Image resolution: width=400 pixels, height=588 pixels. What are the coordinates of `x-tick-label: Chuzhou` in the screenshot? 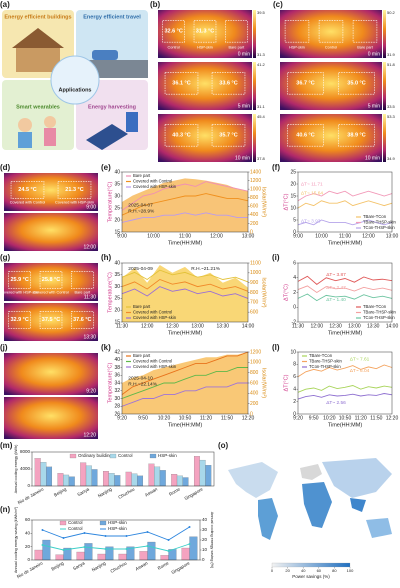 It's located at (118, 567).